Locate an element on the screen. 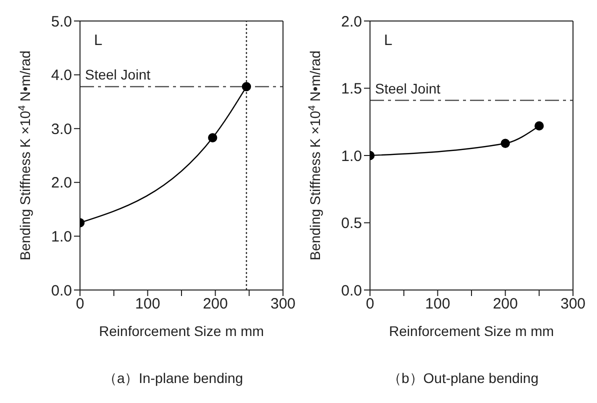  y-tick-label: 4.0 is located at coordinates (61, 75).